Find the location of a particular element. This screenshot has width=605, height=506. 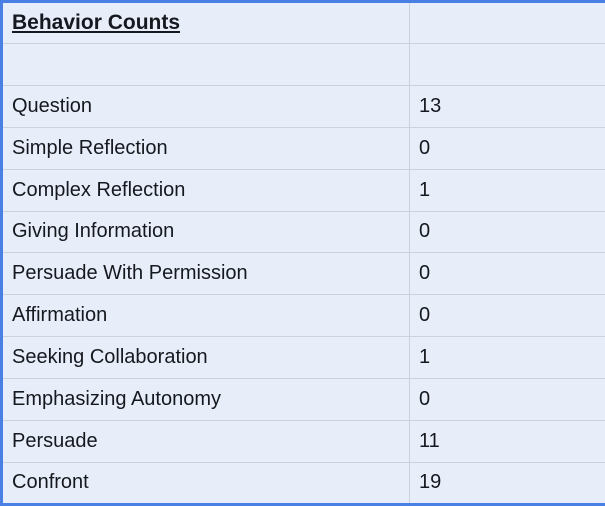

behavior-label: Emphasizing Autonomy is located at coordinates (117, 399).